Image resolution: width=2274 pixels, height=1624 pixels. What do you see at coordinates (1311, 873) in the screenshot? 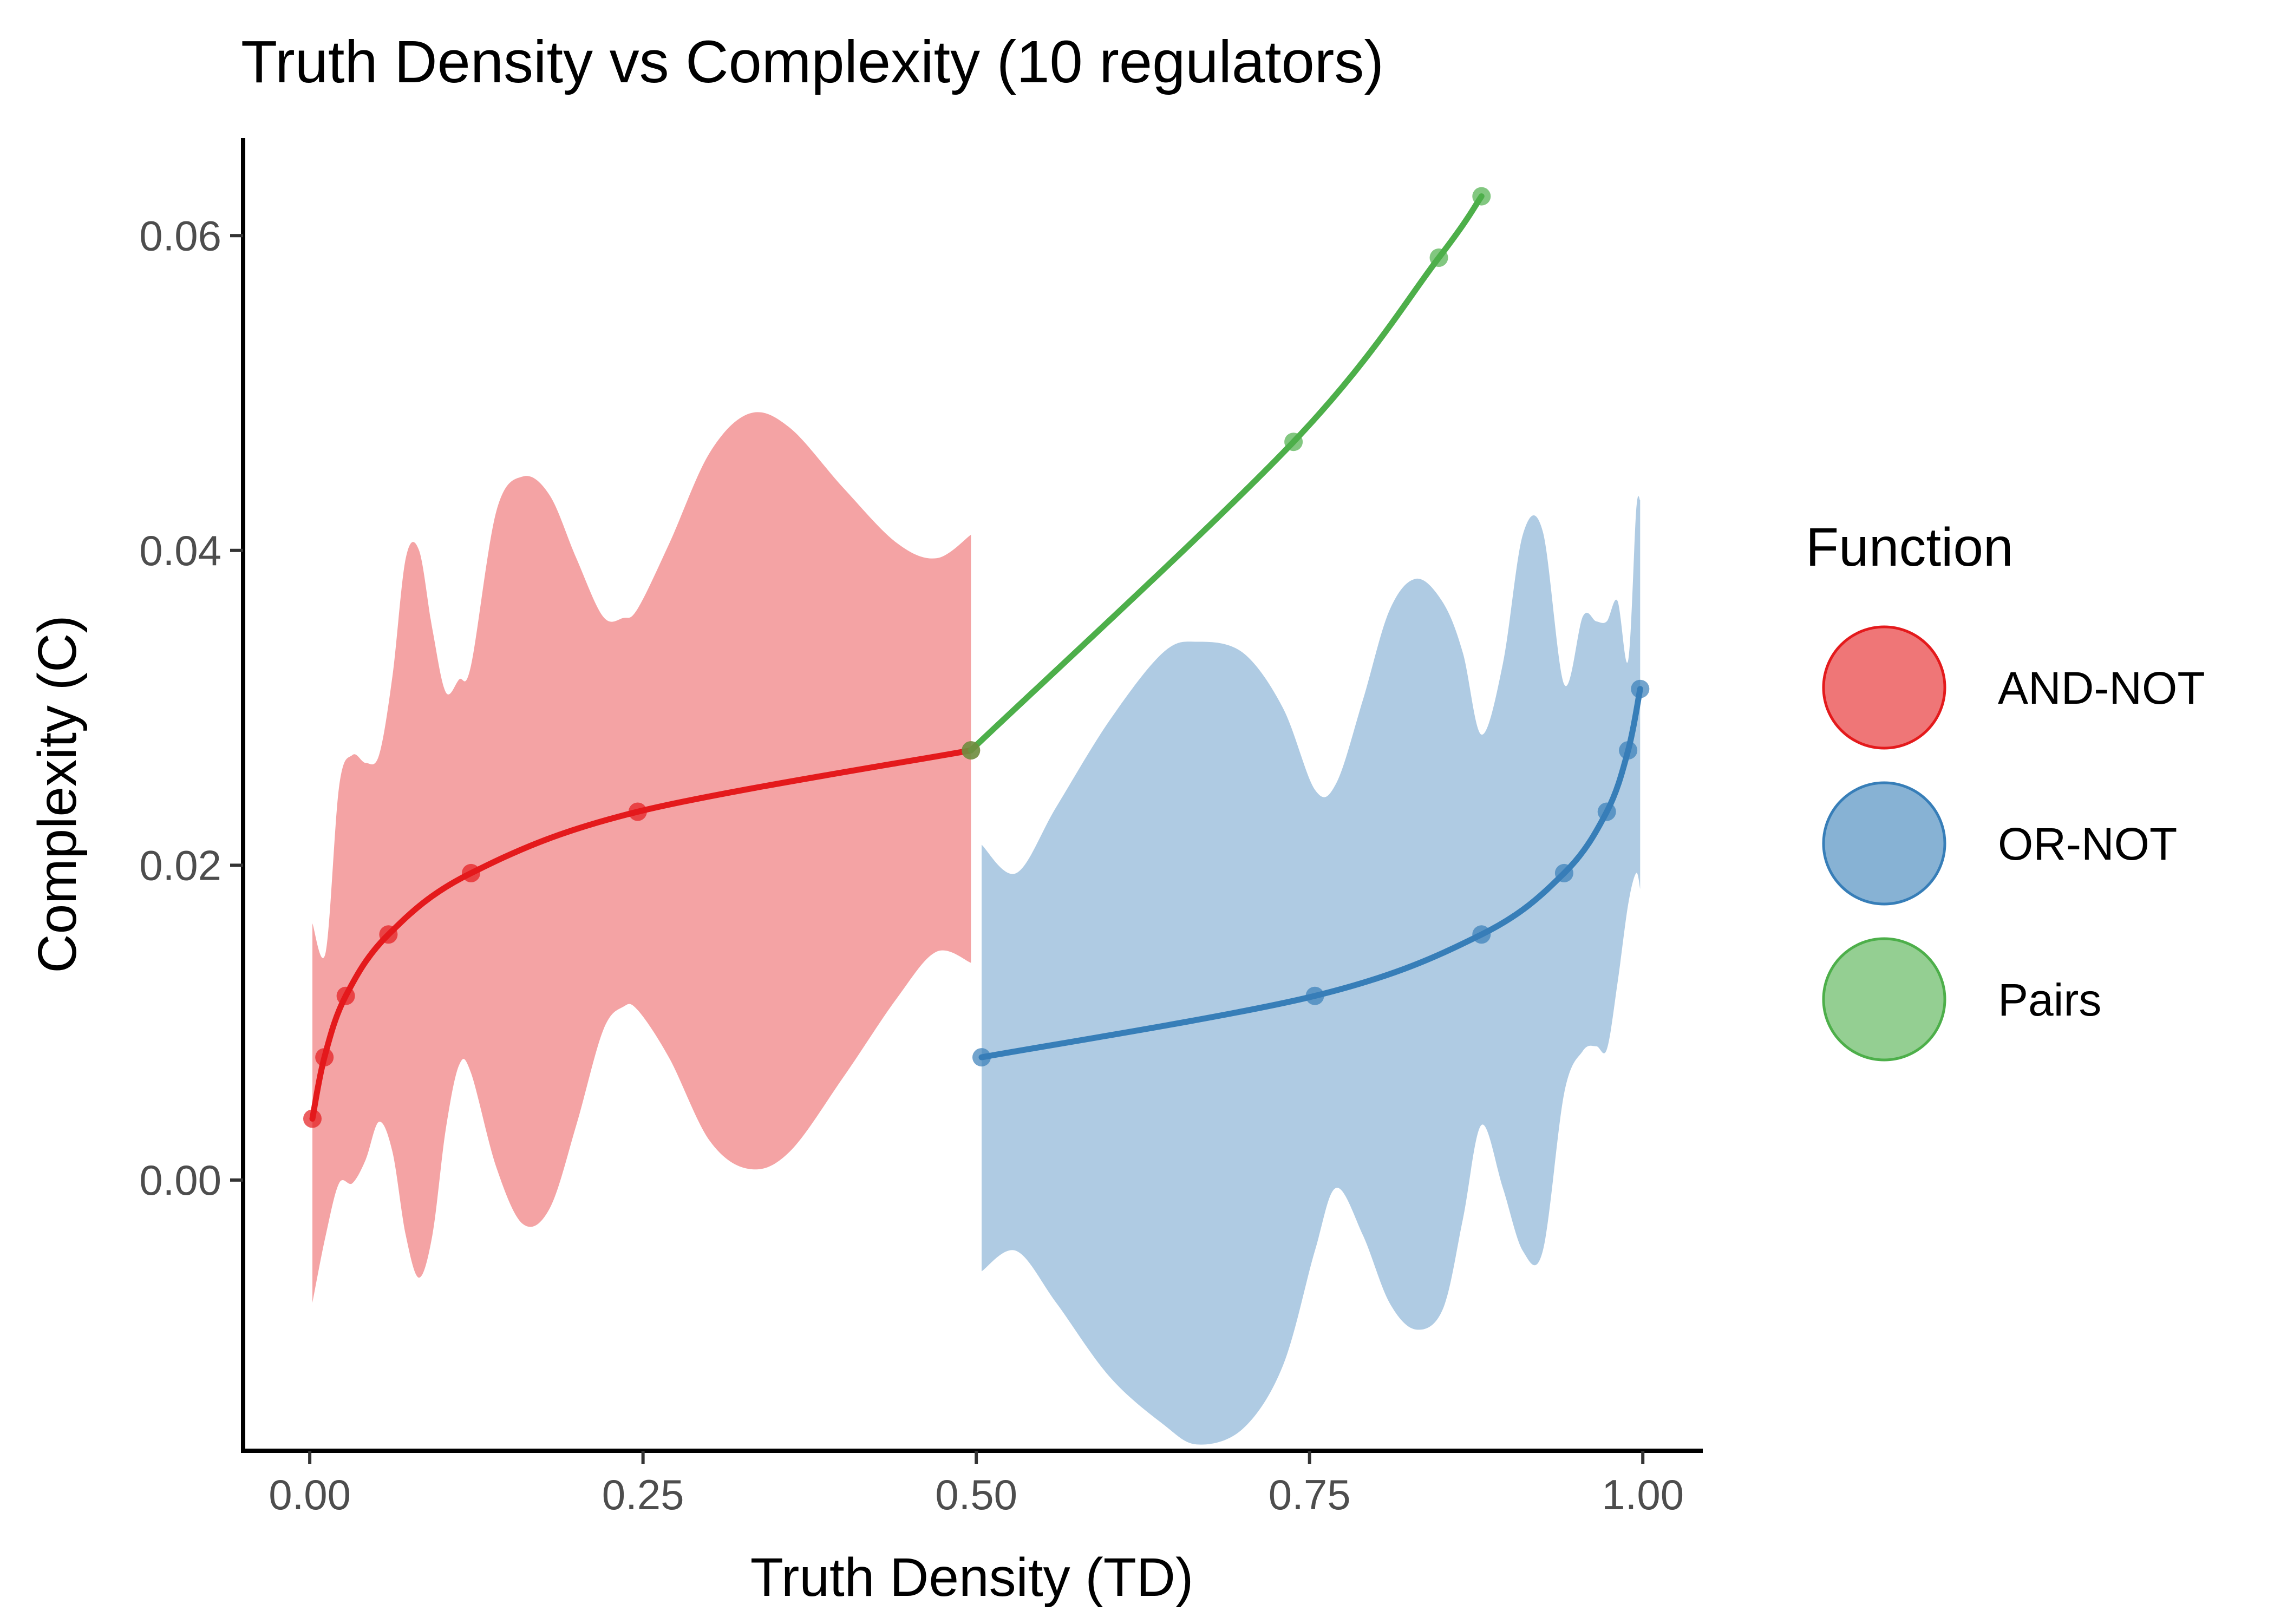
I see `line-or-not` at bounding box center [1311, 873].